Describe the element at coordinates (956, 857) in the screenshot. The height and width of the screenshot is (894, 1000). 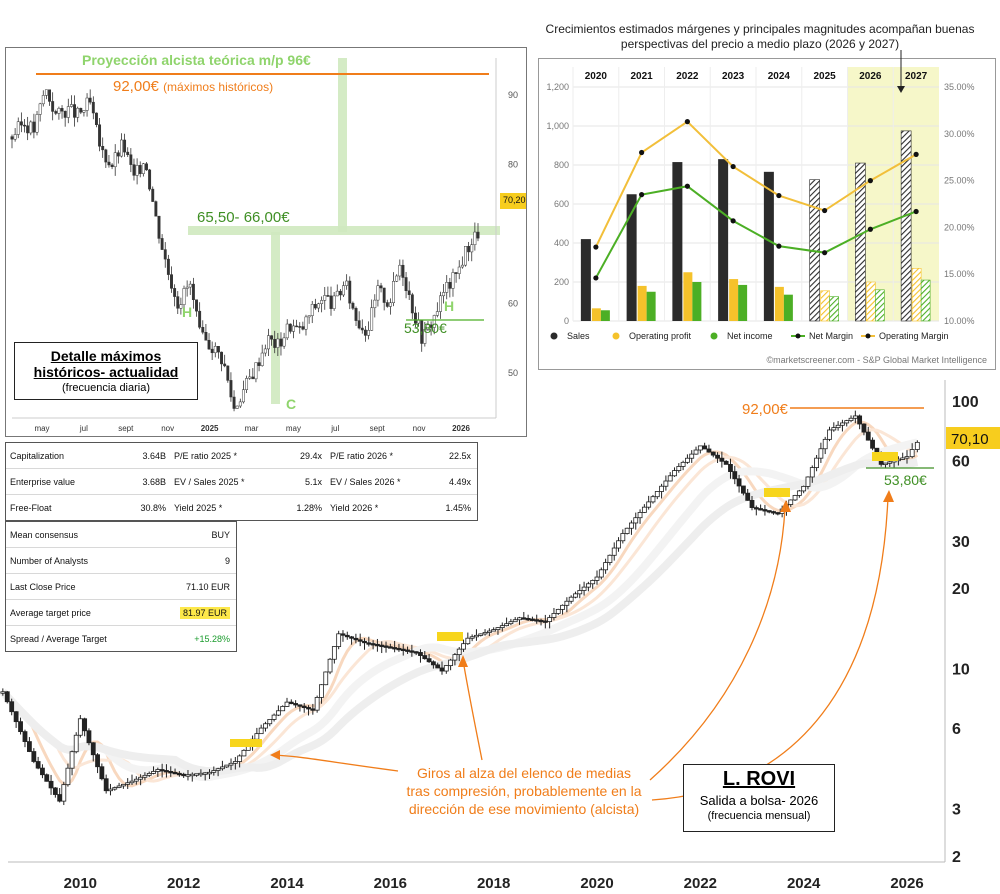
I see `main-ytick: 2` at that location.